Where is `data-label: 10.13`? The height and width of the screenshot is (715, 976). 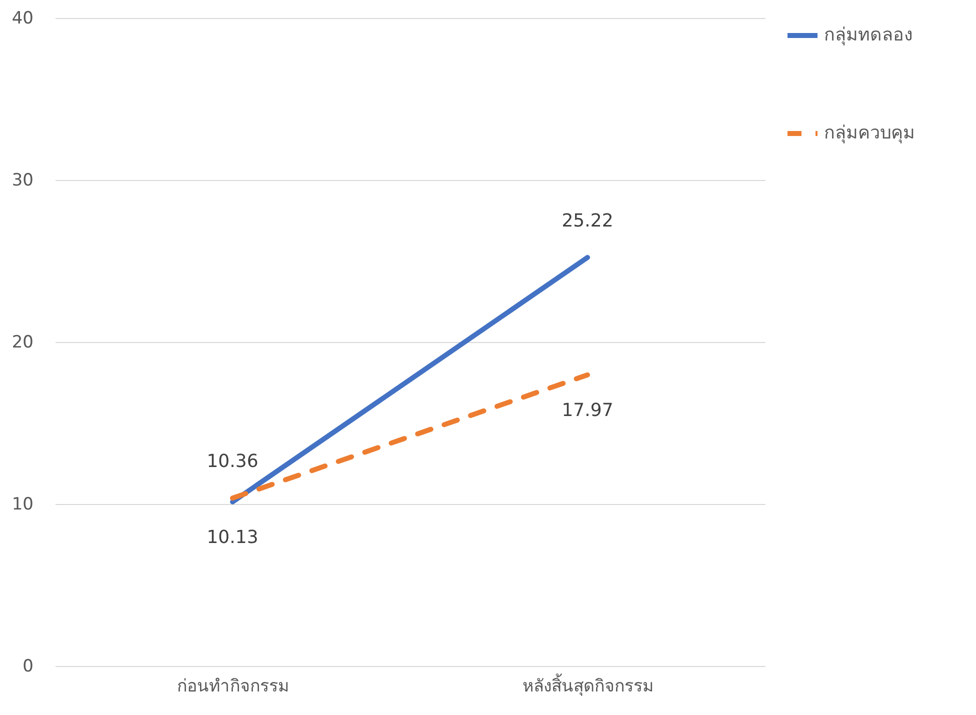 data-label: 10.13 is located at coordinates (232, 537).